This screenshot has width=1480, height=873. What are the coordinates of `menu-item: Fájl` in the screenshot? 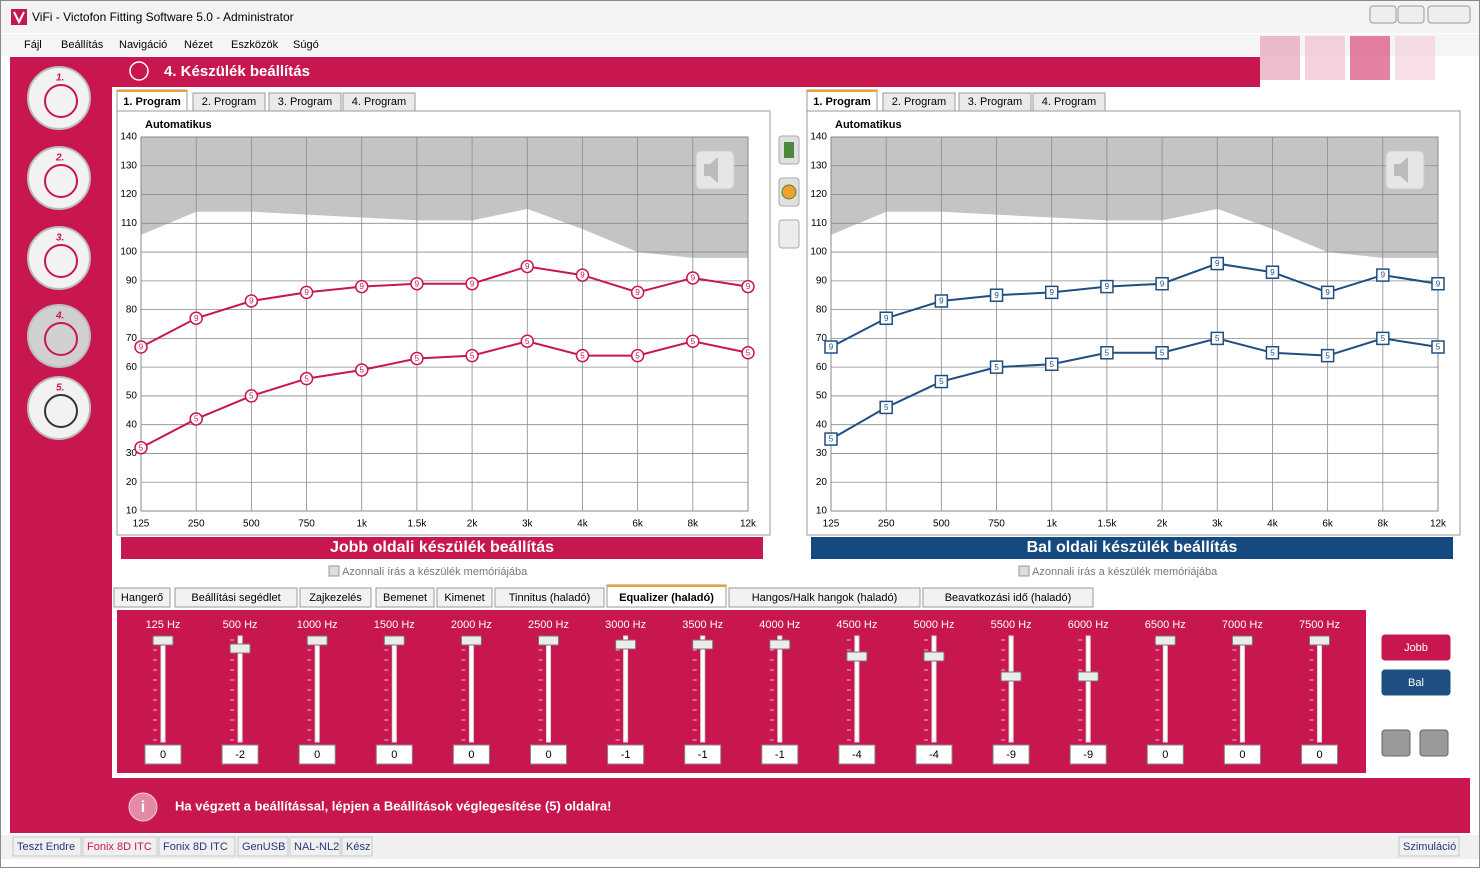 It's located at (33, 45).